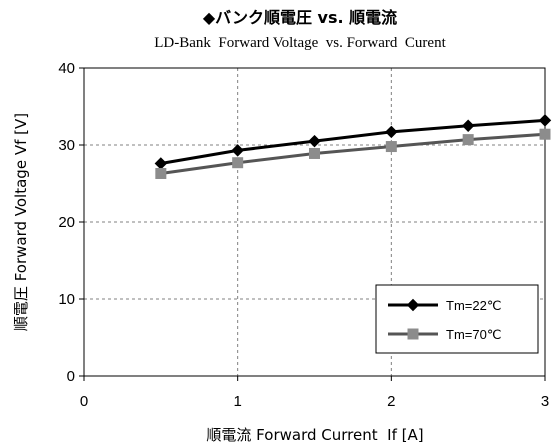  Describe the element at coordinates (237, 401) in the screenshot. I see `x-tick-label: 1` at that location.